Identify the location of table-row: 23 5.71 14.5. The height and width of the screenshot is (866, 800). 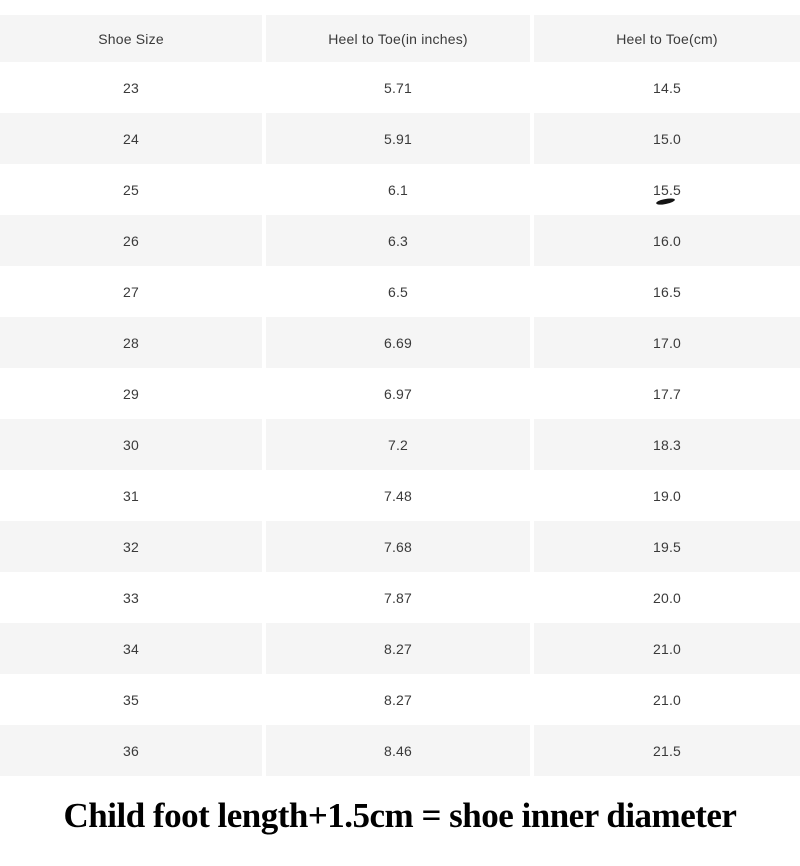
(400, 87).